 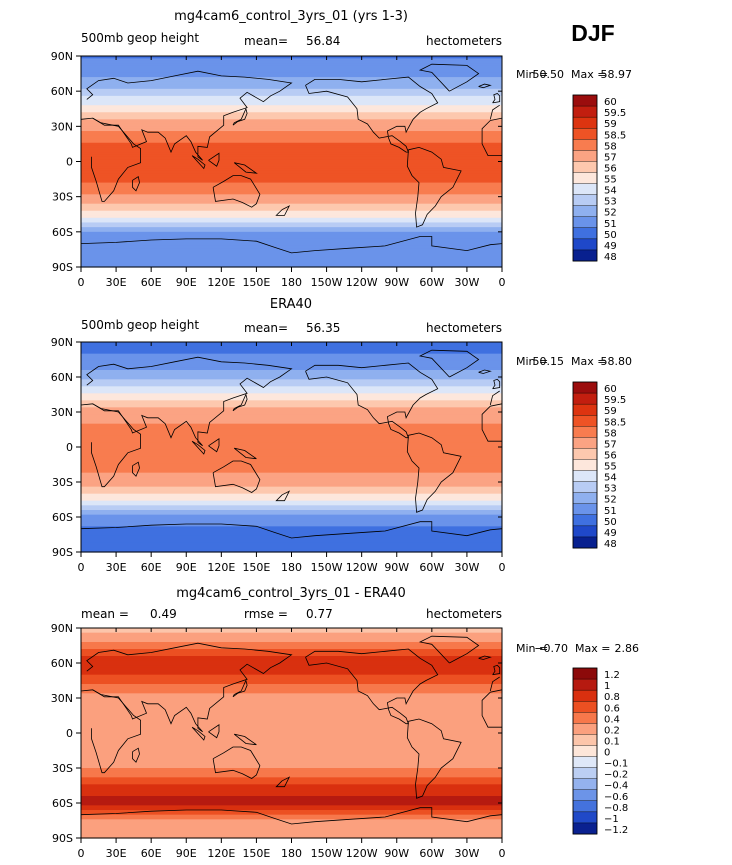 I want to click on colorbar-label: 51, so click(x=610, y=511).